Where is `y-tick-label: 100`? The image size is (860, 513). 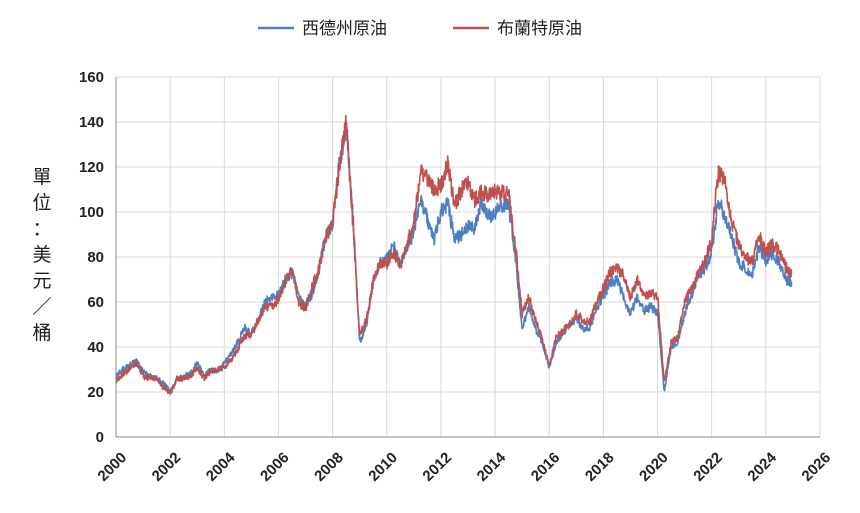
y-tick-label: 100 is located at coordinates (91, 212).